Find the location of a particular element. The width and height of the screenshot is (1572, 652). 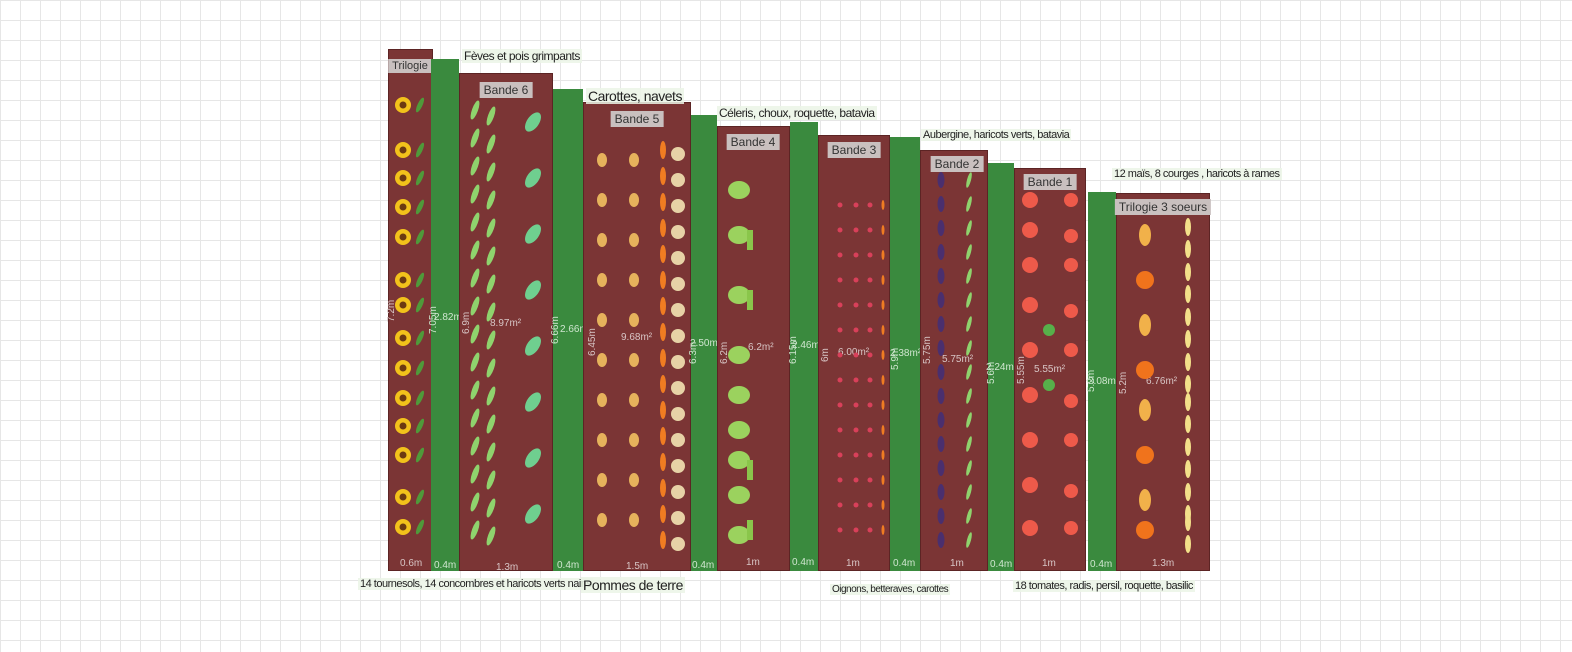

bed-width-bande3: 1m is located at coordinates (853, 563).